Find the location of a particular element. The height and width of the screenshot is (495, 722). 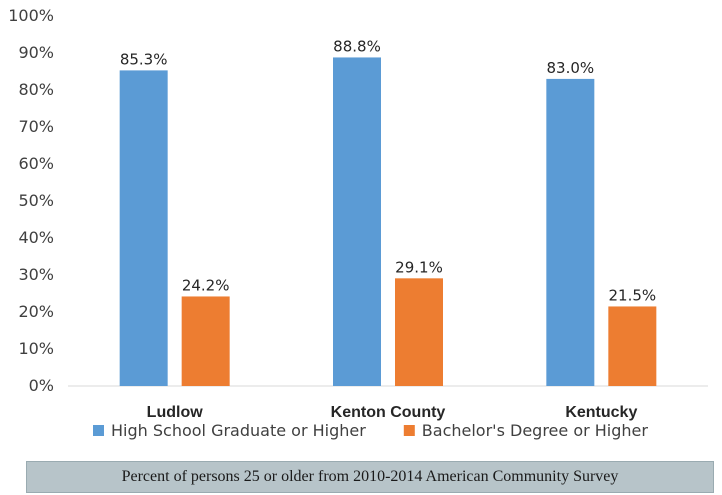

y-tick-label: 40% is located at coordinates (36, 237).